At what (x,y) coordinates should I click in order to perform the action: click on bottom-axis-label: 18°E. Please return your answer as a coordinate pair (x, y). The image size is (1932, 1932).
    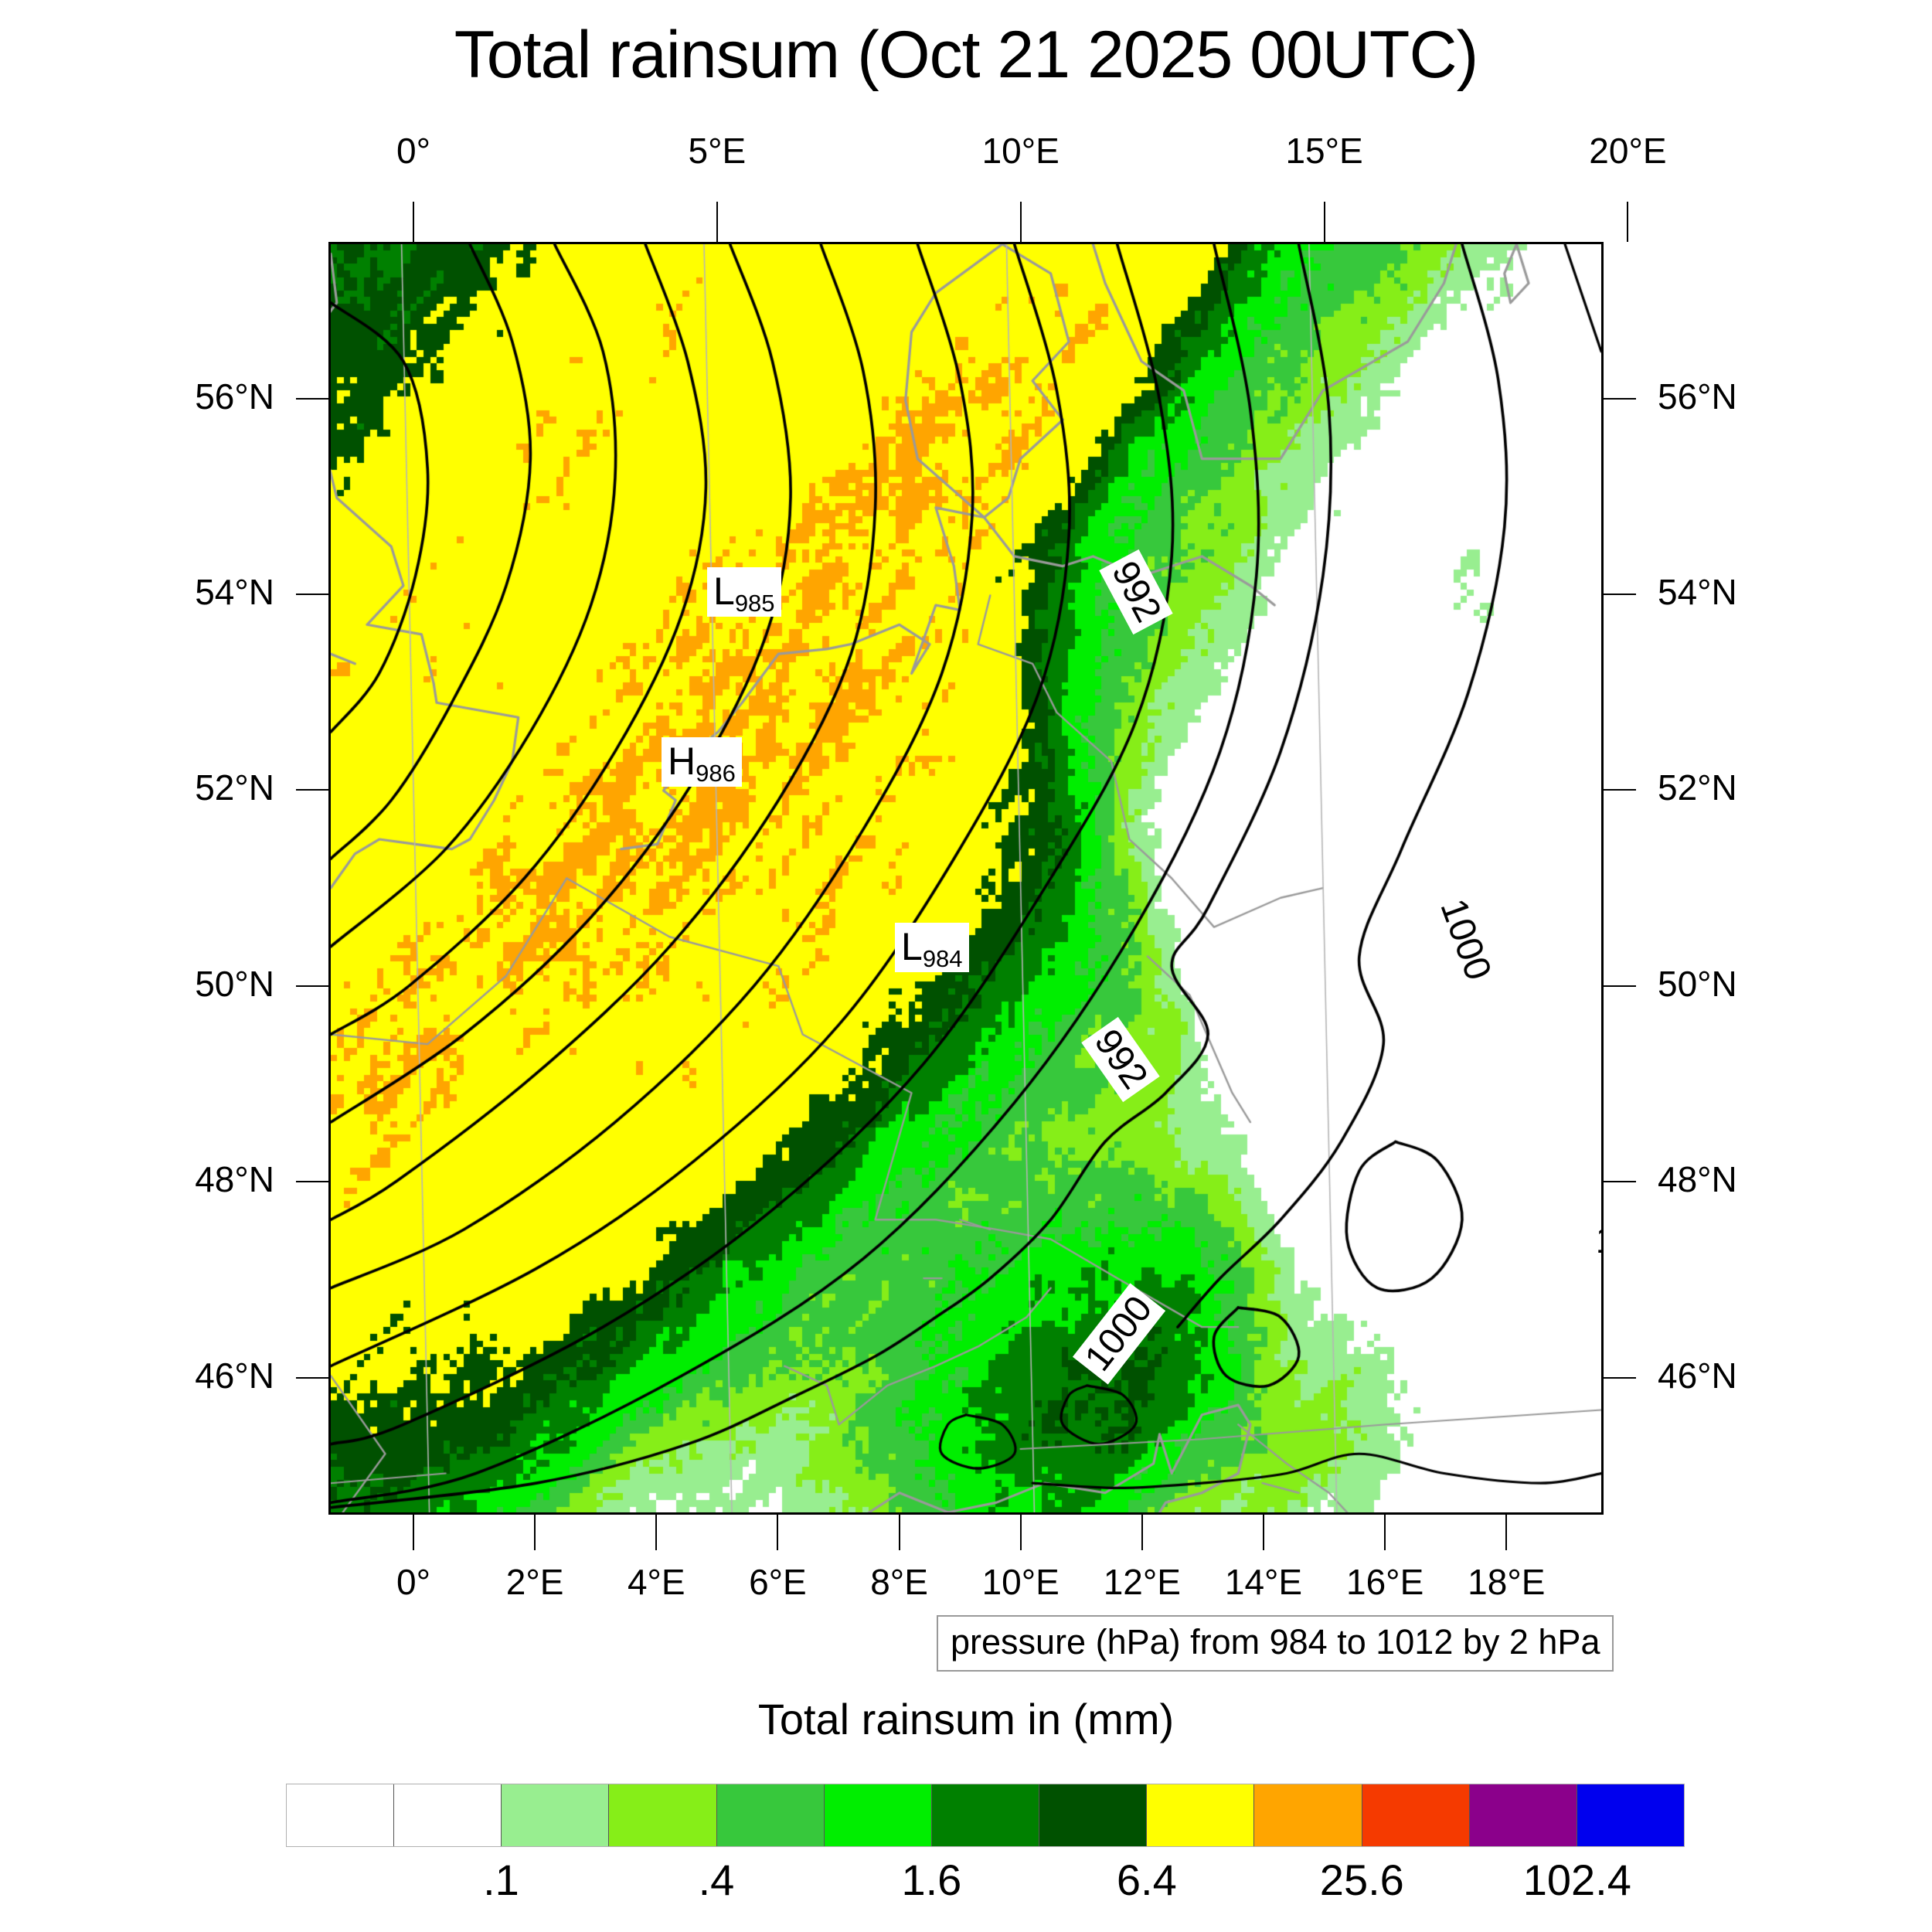
    Looking at the image, I should click on (1507, 1582).